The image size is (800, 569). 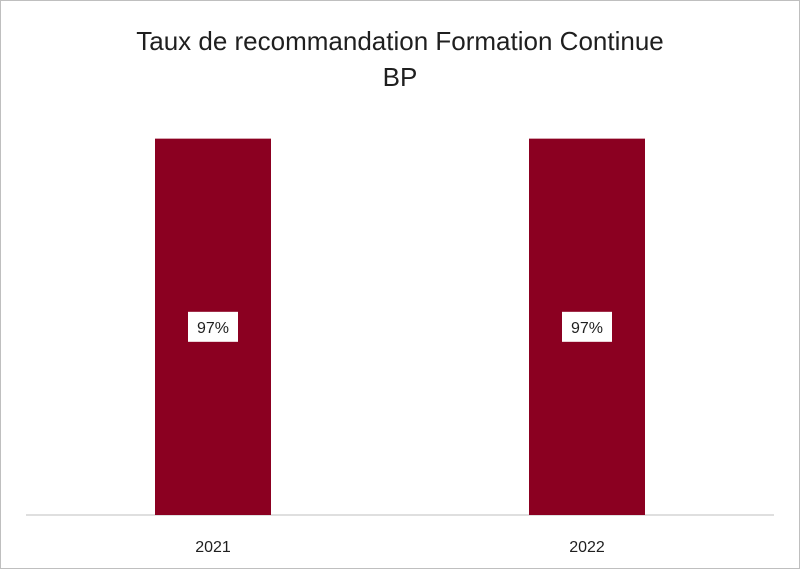 I want to click on data-label-box-2021, so click(x=213, y=326).